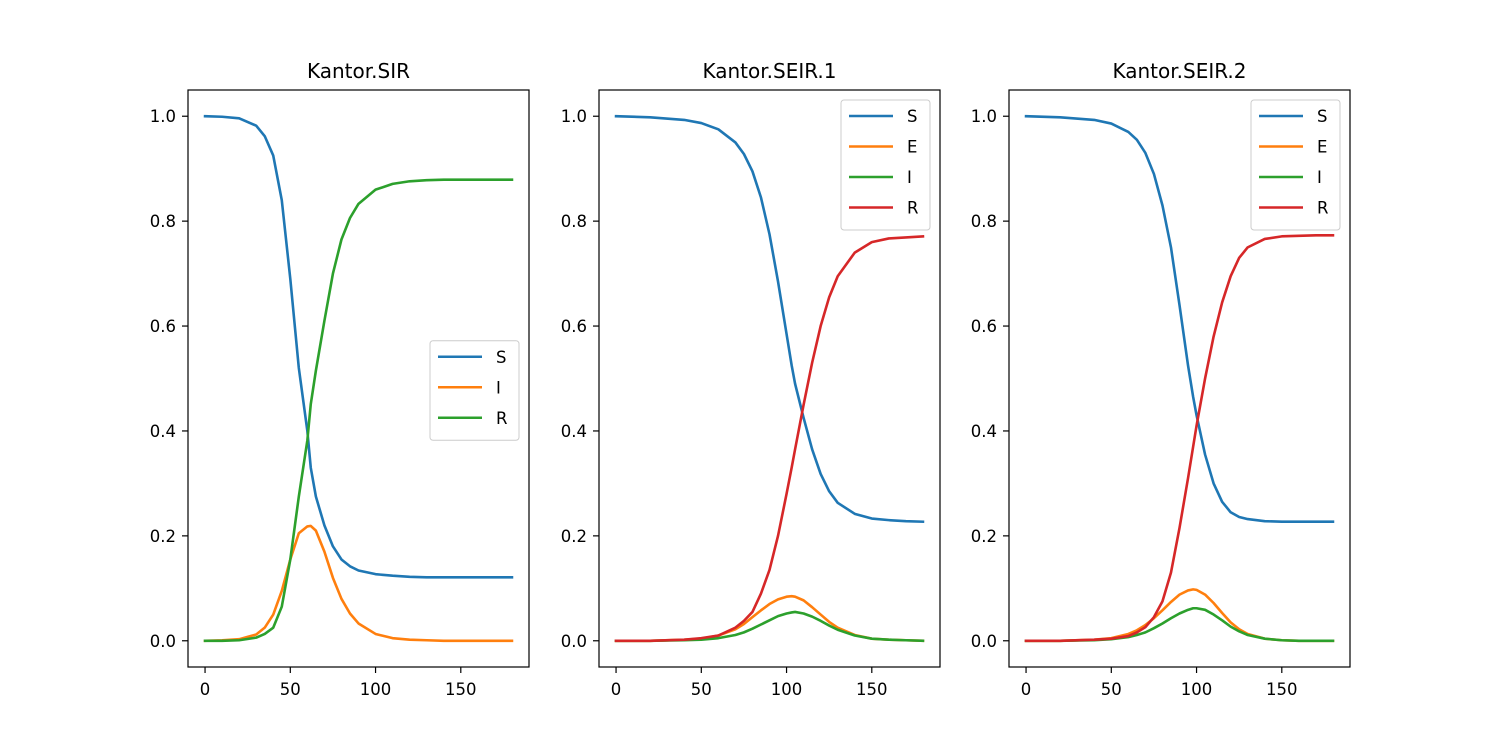 Image resolution: width=1500 pixels, height=750 pixels. What do you see at coordinates (769, 71) in the screenshot?
I see `chart-title: Kantor.SEIR.1` at bounding box center [769, 71].